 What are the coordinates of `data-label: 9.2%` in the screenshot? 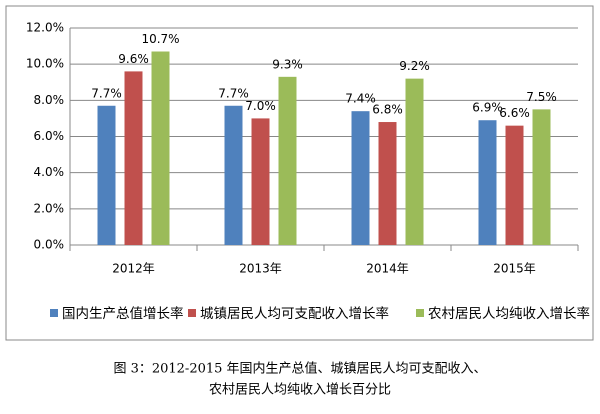 It's located at (414, 66).